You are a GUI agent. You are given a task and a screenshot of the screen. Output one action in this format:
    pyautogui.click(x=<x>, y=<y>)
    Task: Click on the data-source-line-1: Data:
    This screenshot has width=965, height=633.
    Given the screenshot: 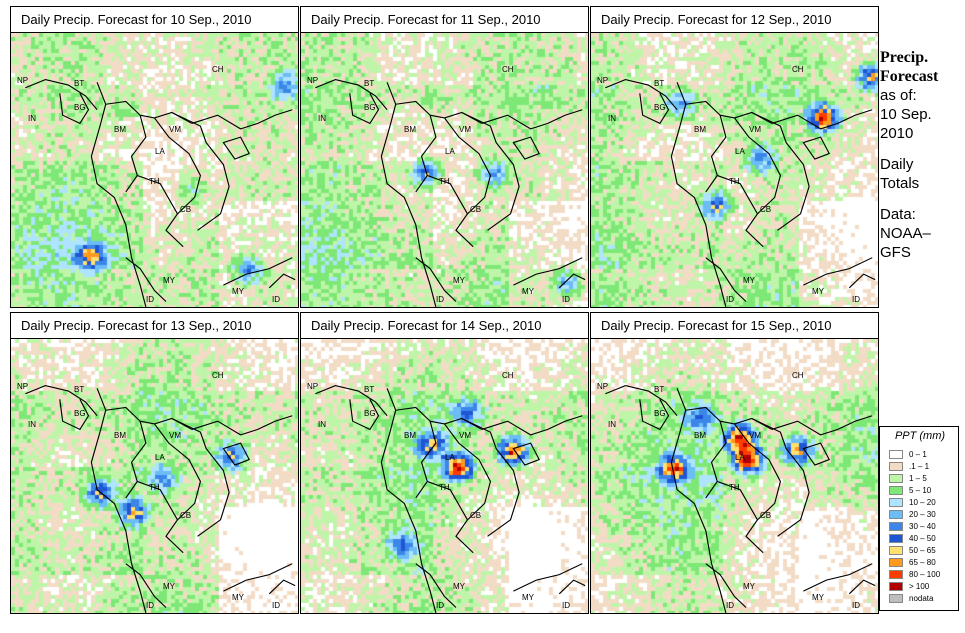 What is the action you would take?
    pyautogui.click(x=898, y=214)
    